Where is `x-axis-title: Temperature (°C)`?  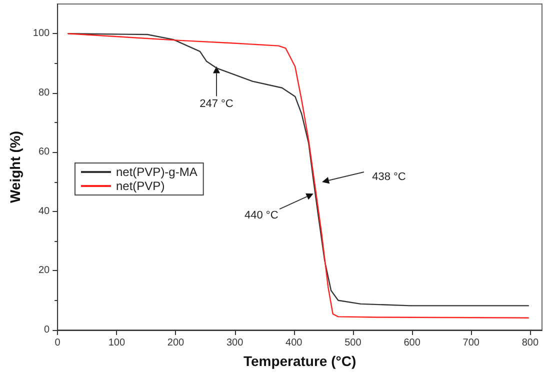 x-axis-title: Temperature (°C) is located at coordinates (299, 361).